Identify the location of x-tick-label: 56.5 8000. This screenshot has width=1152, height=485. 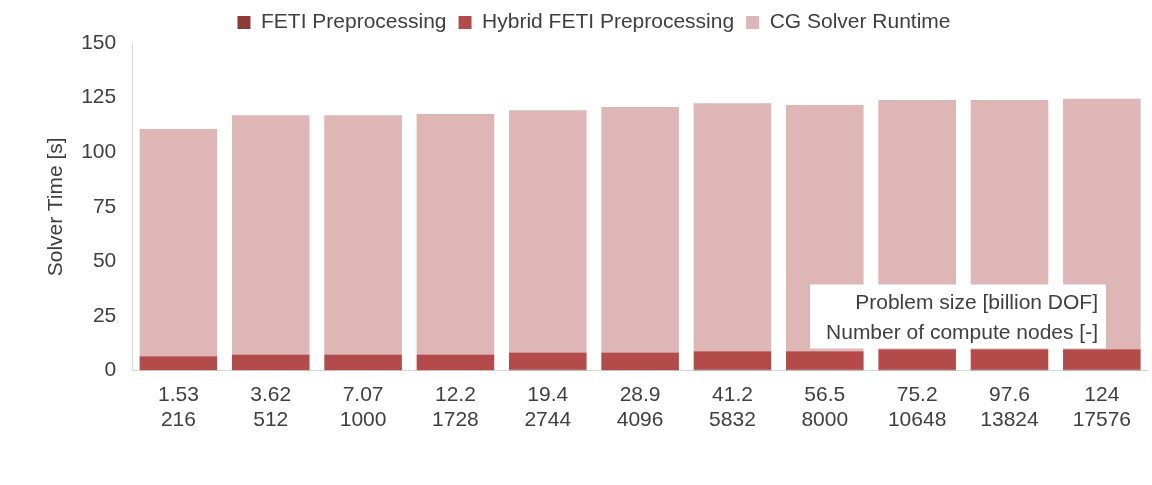
(825, 406).